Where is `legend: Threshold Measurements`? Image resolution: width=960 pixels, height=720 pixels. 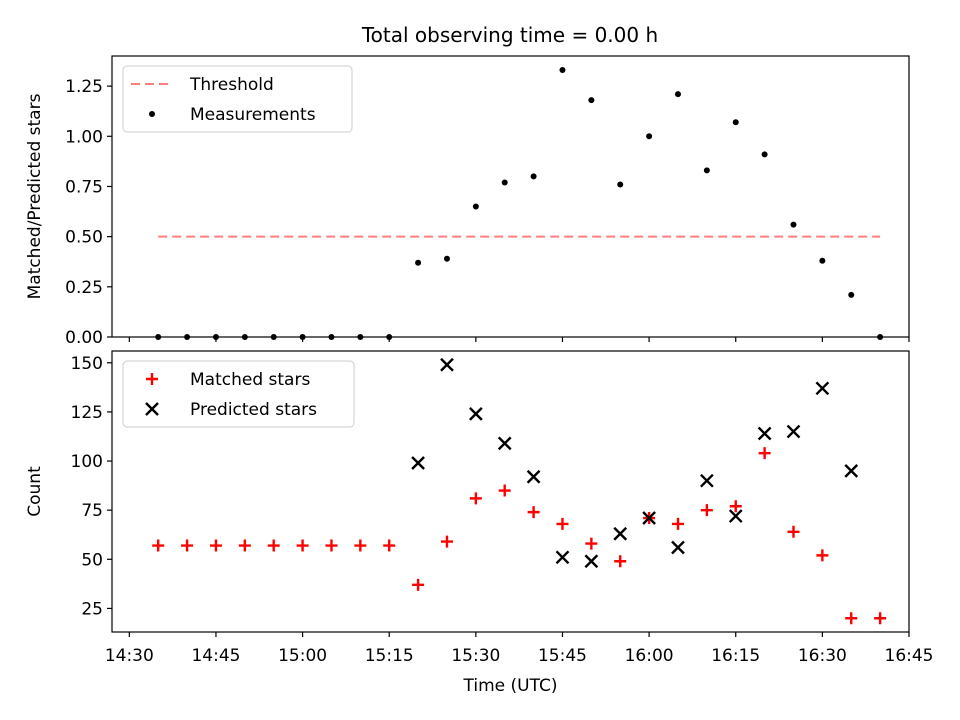 legend: Threshold Measurements is located at coordinates (237, 99).